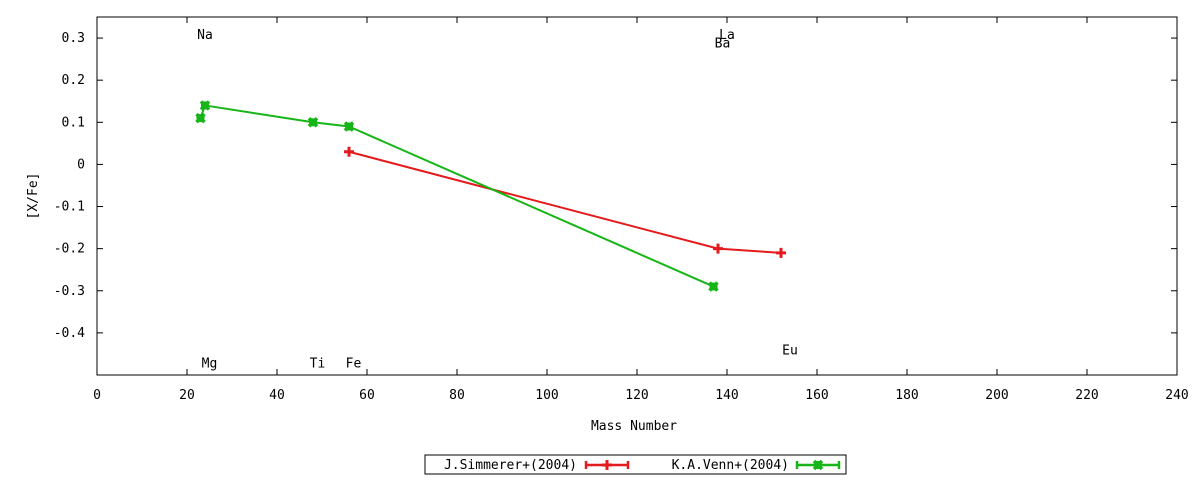 Image resolution: width=1200 pixels, height=480 pixels. Describe the element at coordinates (73, 122) in the screenshot. I see `y-tick-label: 0.1` at that location.